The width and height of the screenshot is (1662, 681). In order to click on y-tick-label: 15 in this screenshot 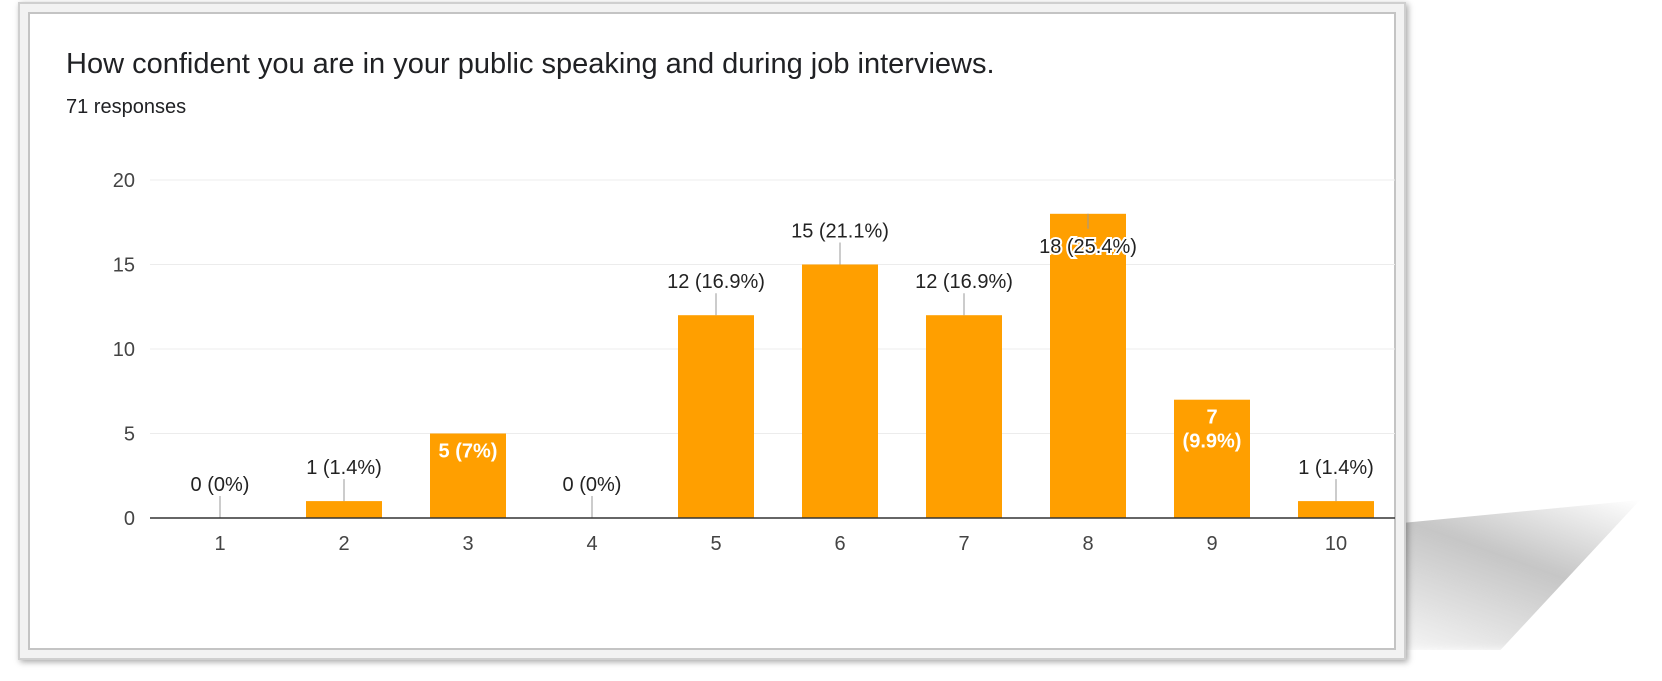, I will do `click(124, 266)`.